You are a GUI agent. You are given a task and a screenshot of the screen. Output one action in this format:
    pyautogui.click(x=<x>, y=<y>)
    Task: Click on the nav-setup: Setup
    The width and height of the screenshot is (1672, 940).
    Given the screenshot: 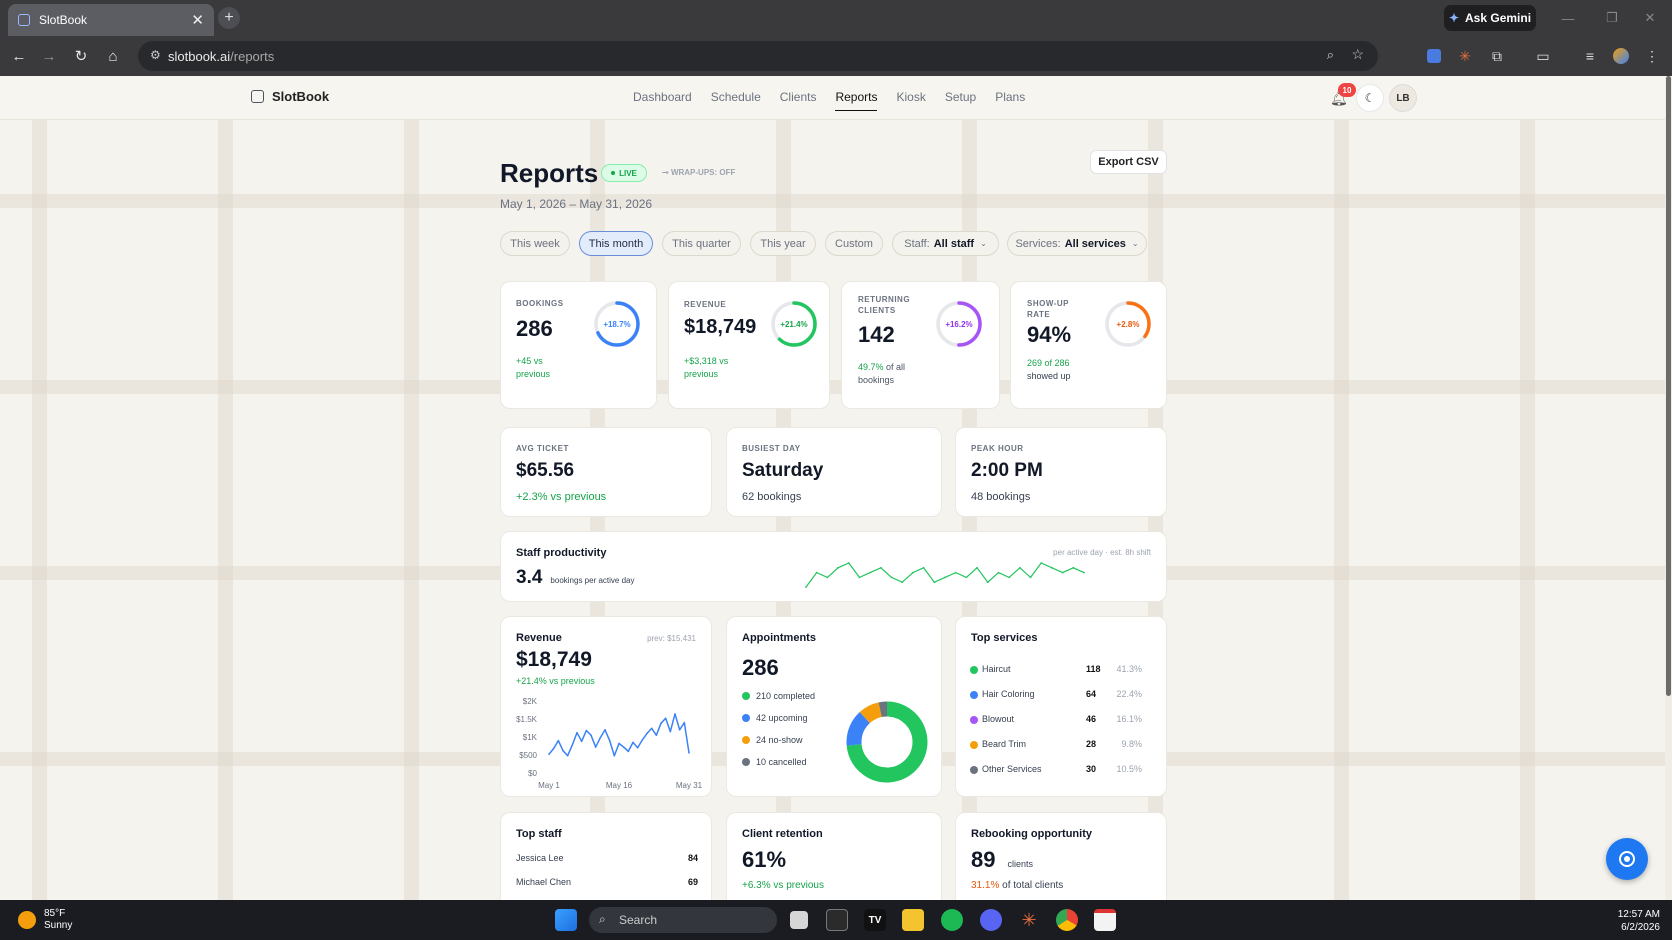 What is the action you would take?
    pyautogui.click(x=960, y=97)
    